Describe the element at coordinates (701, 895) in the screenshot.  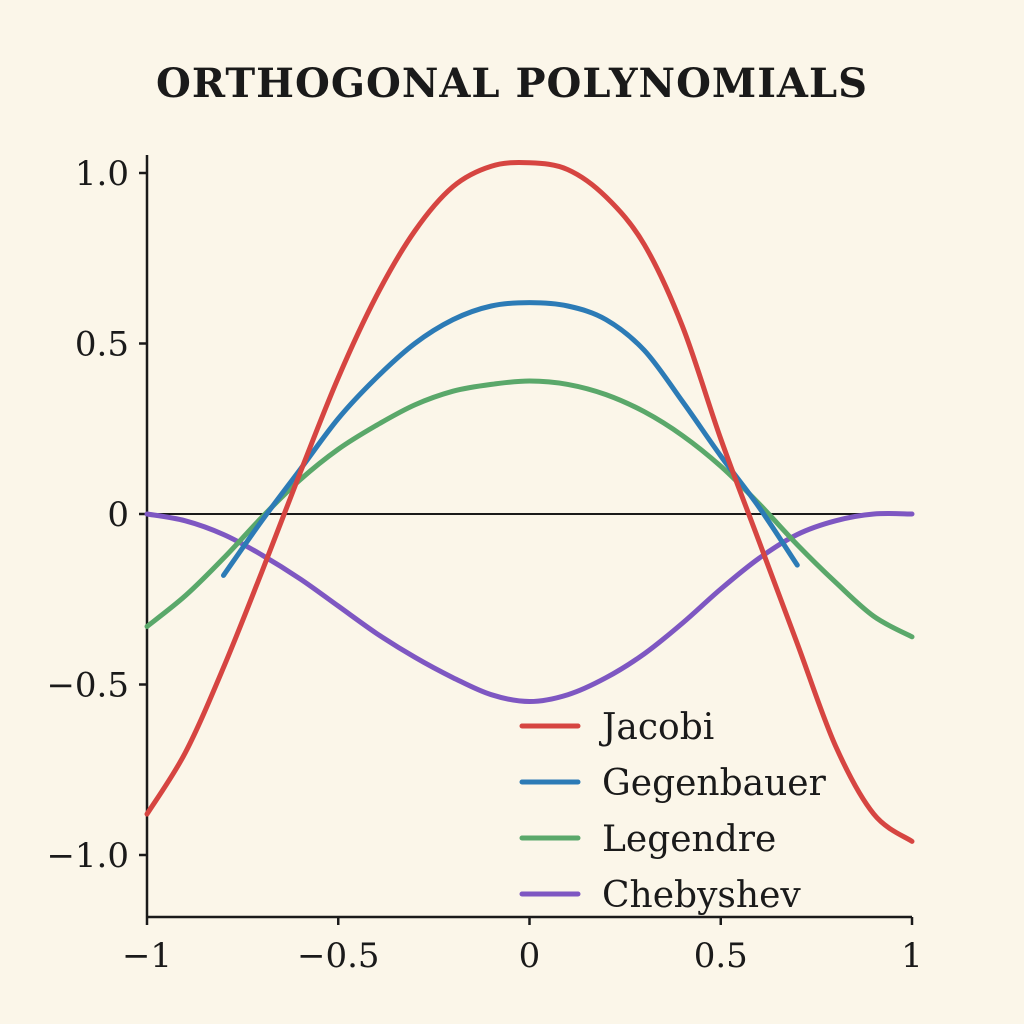
I see `legend-label-chebyshev: Chebyshev` at that location.